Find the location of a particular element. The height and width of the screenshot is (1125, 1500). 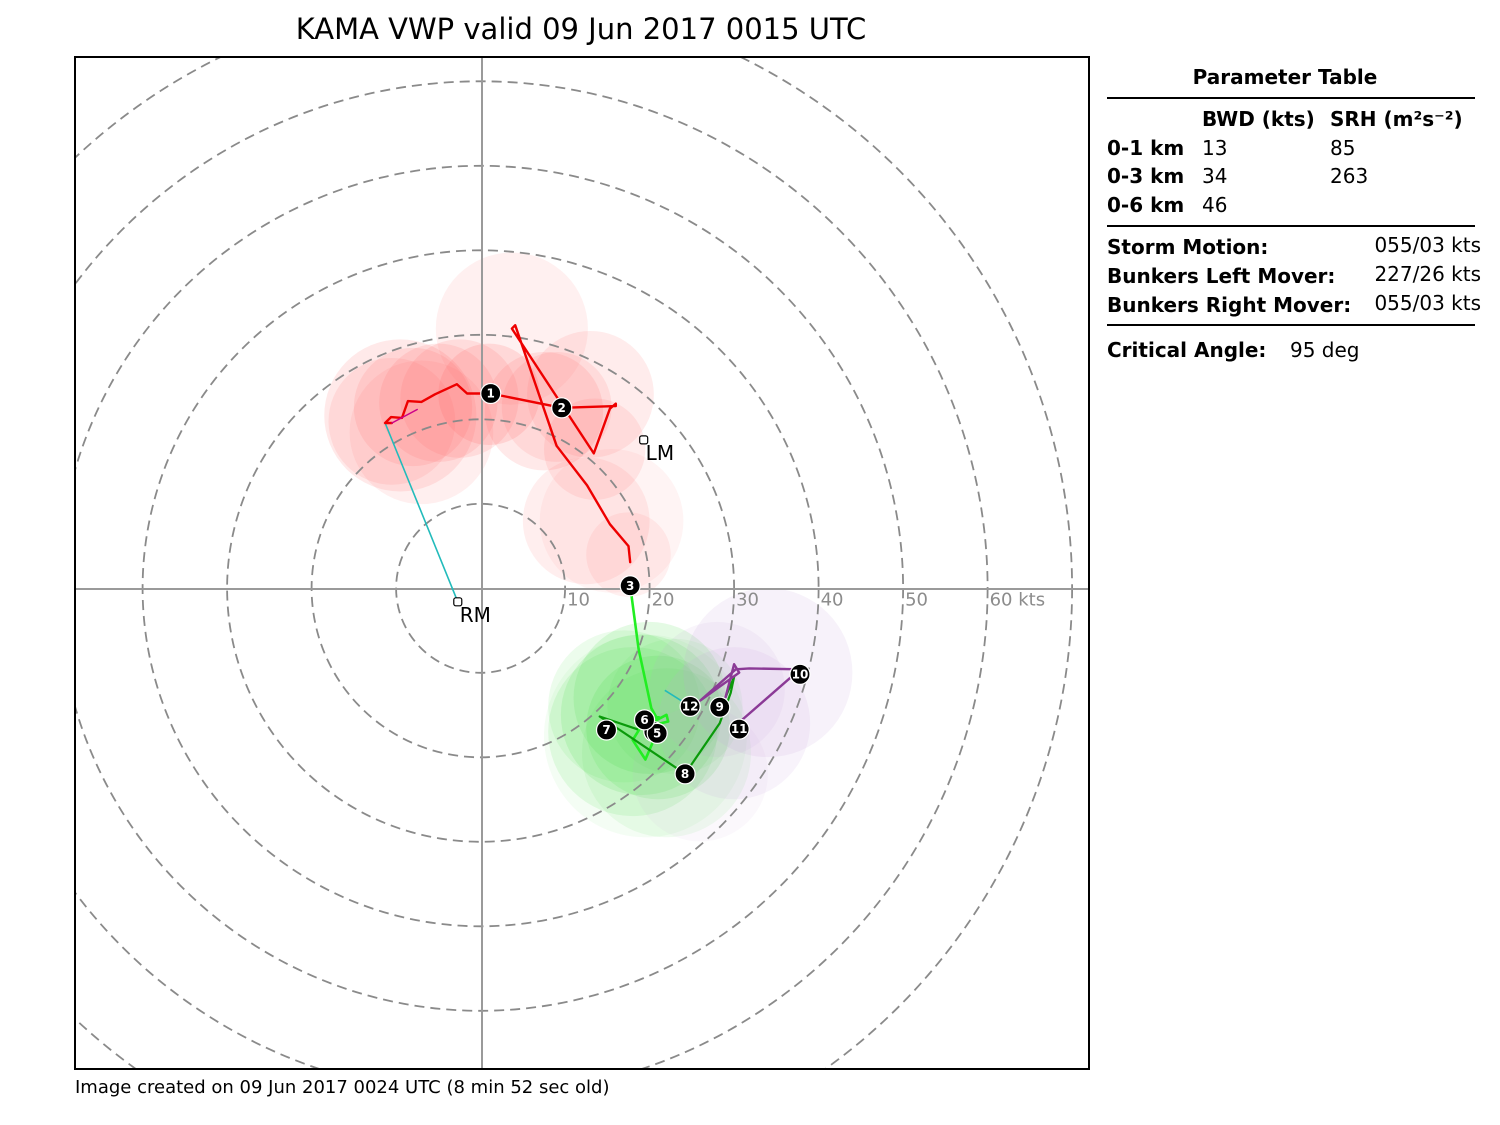

height-marker-label: 7 is located at coordinates (606, 730).